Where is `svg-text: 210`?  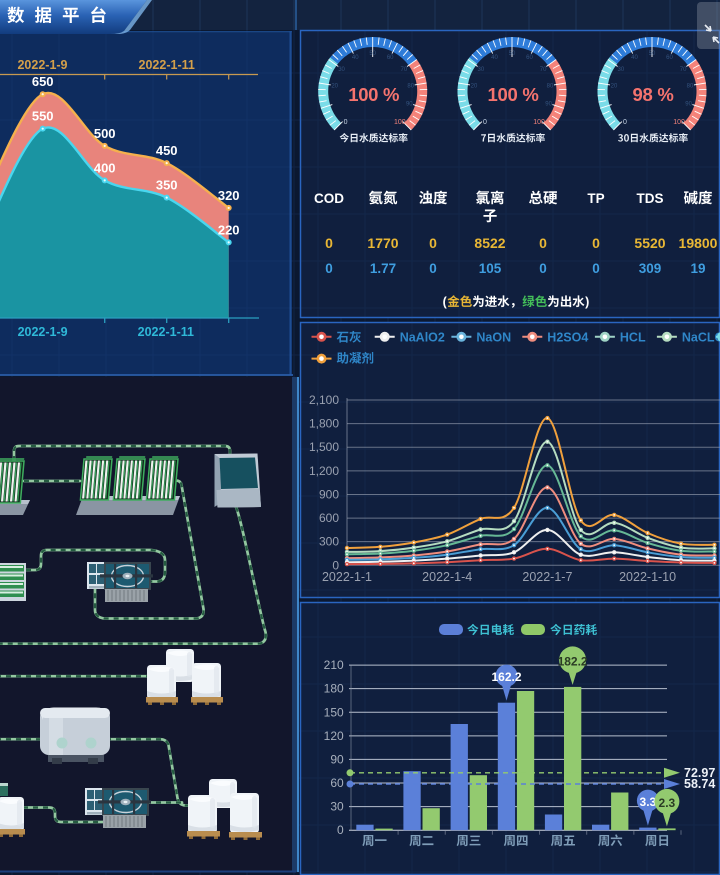
svg-text: 210 is located at coordinates (334, 665).